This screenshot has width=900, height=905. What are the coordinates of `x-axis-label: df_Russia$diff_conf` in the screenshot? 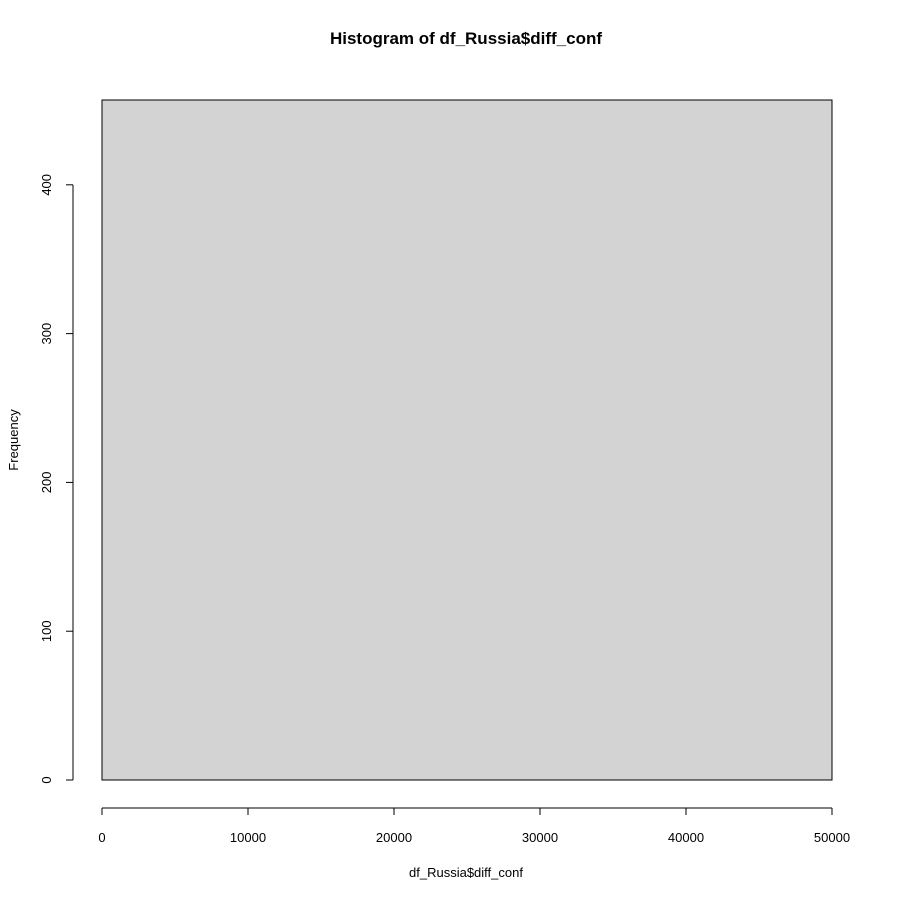 It's located at (466, 872).